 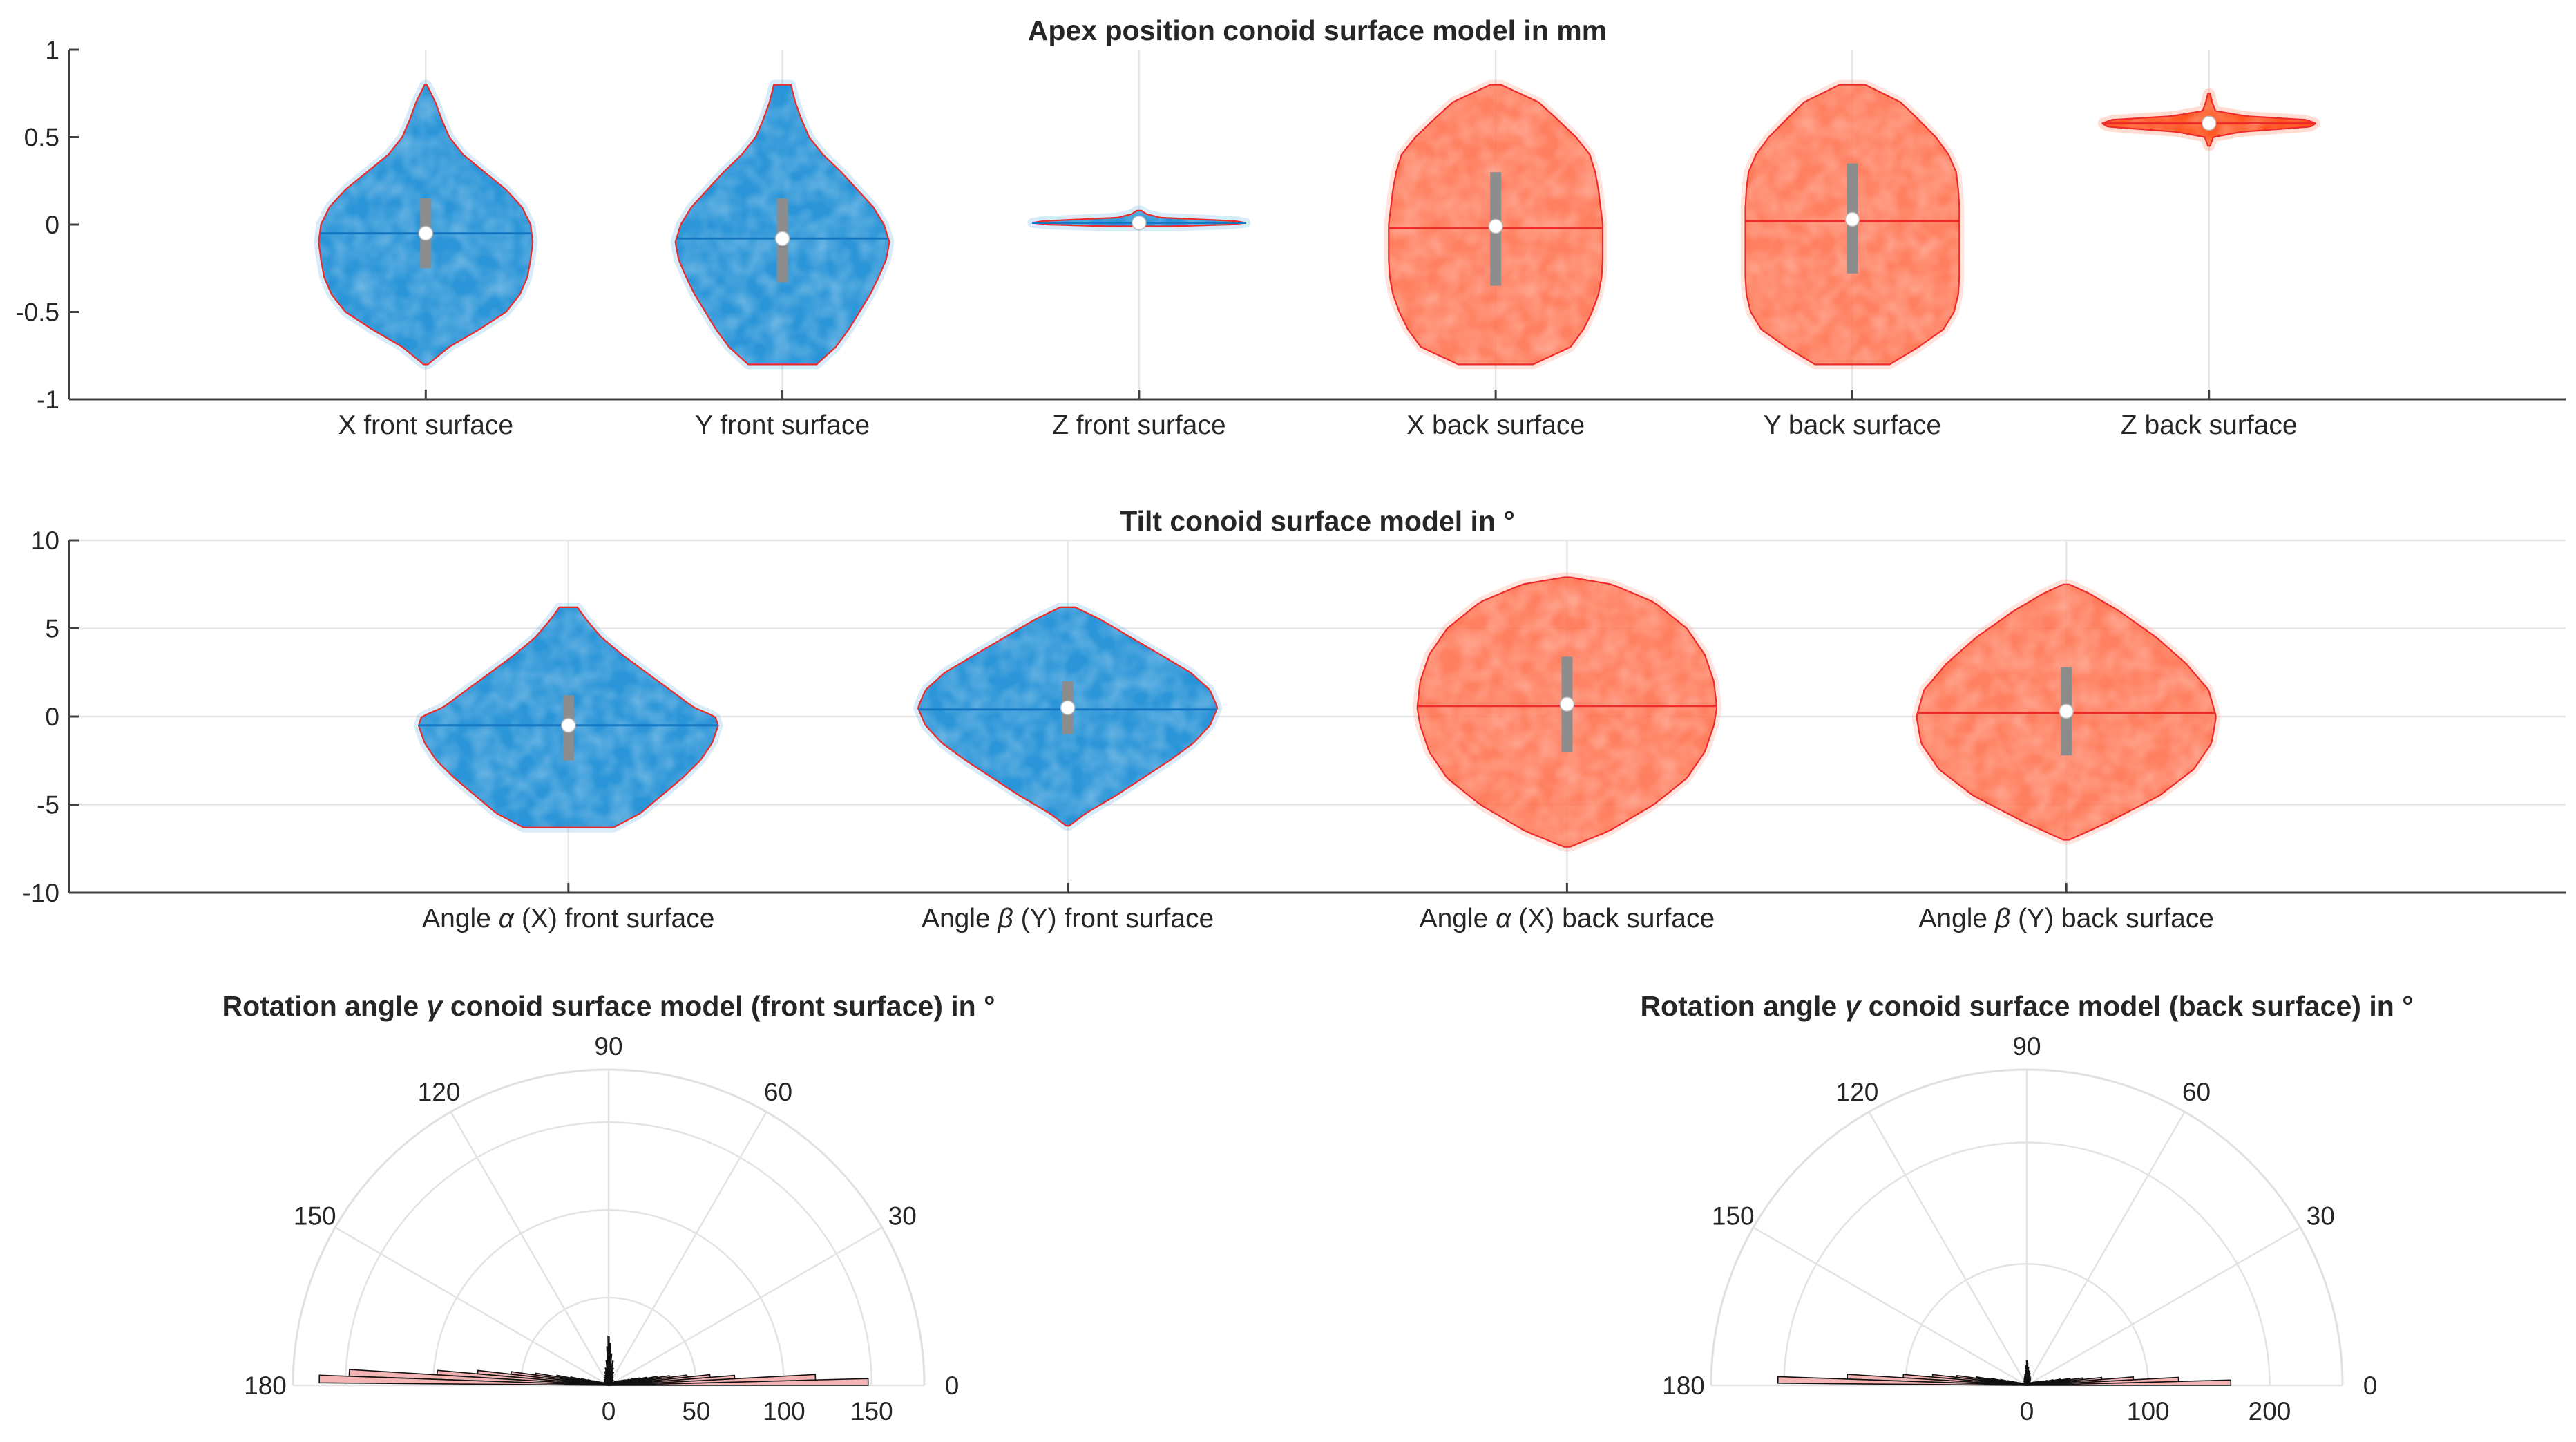 What do you see at coordinates (52, 629) in the screenshot?
I see `y-tick-label: 5` at bounding box center [52, 629].